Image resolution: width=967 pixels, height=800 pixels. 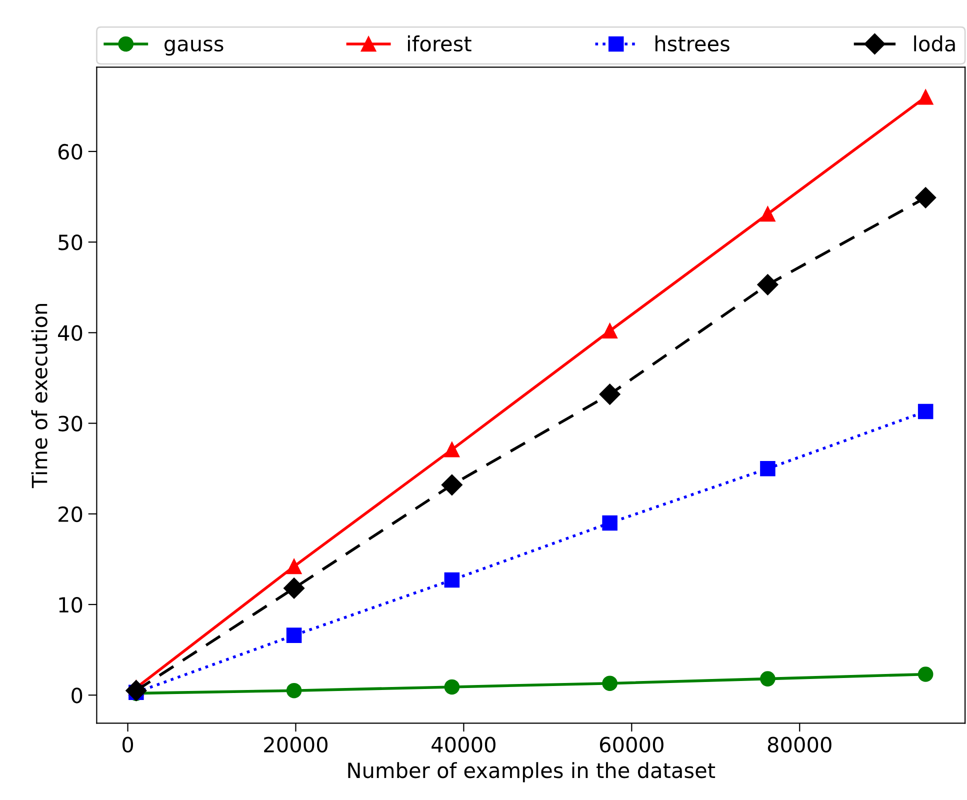 I want to click on legend-label: gauss, so click(x=194, y=48).